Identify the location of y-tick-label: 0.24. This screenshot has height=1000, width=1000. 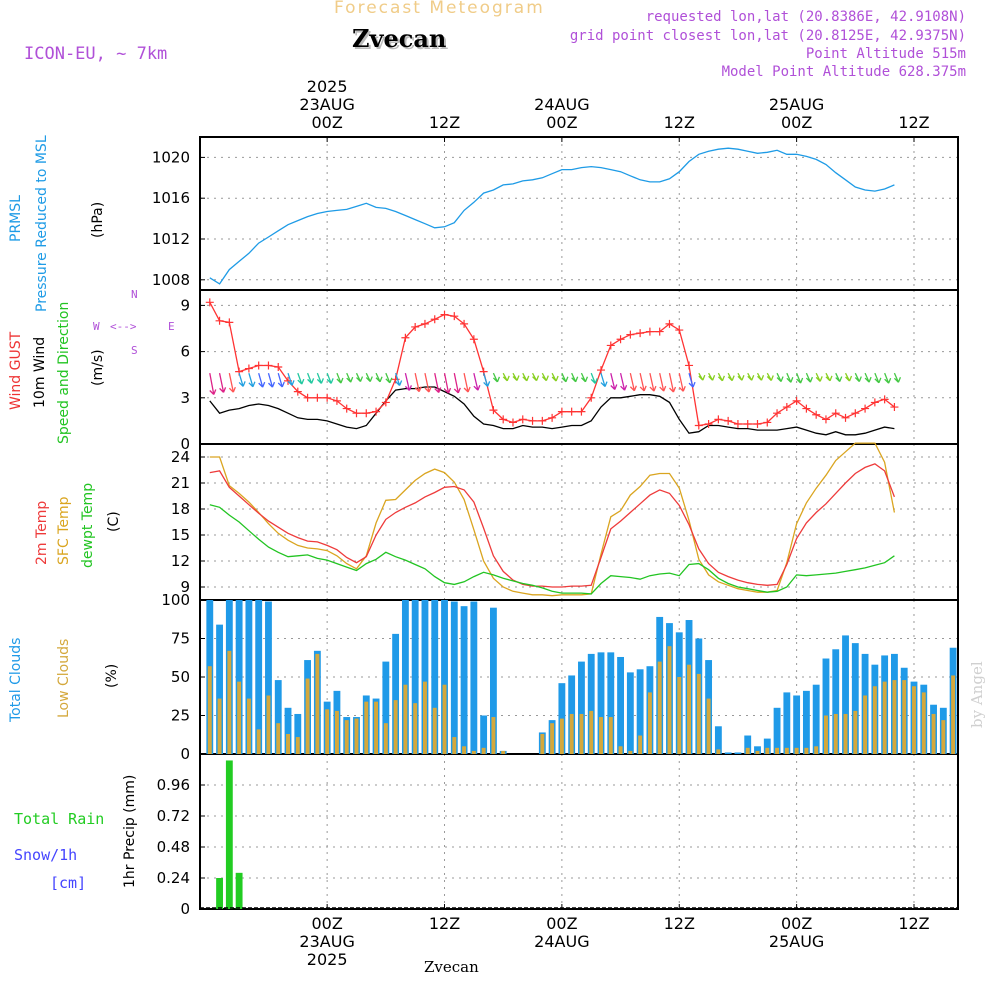
(173, 878).